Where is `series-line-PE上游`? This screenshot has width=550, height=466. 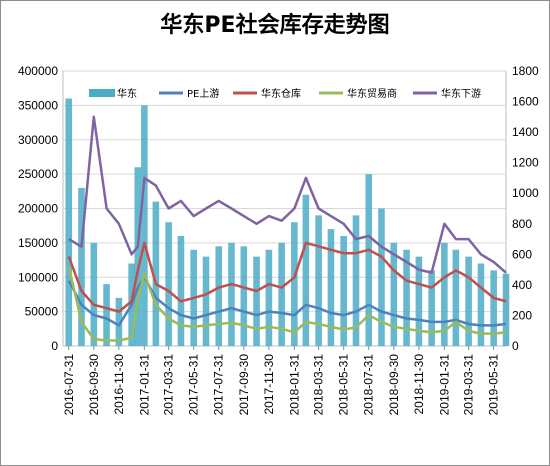
series-line-PE上游 is located at coordinates (287, 301).